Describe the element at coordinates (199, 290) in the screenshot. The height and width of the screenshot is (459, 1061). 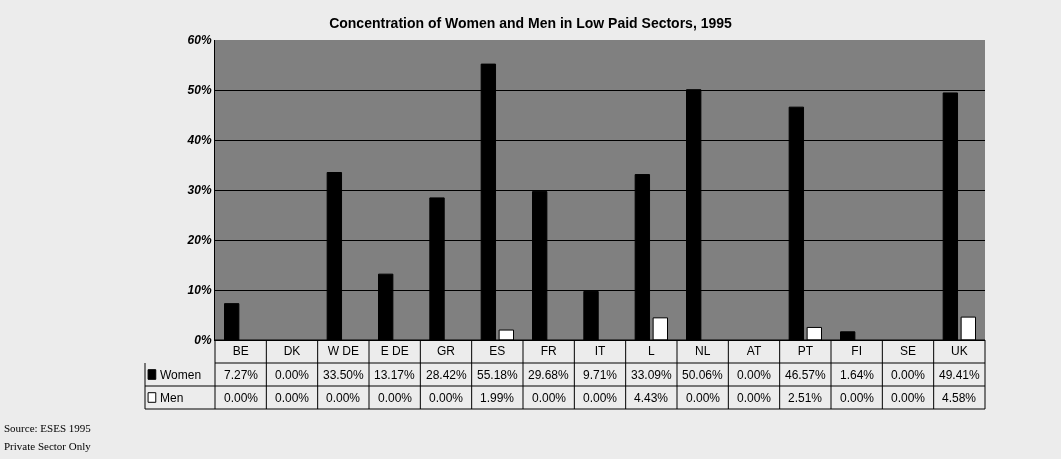
I see `y-tick-label: 10%` at that location.